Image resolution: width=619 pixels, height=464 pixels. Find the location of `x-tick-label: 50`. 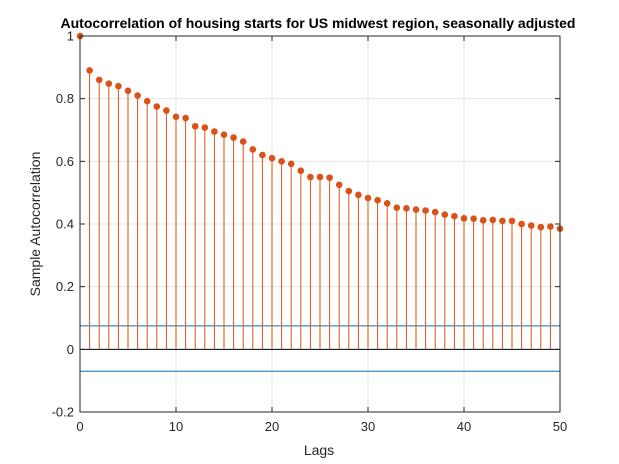

x-tick-label: 50 is located at coordinates (560, 426).